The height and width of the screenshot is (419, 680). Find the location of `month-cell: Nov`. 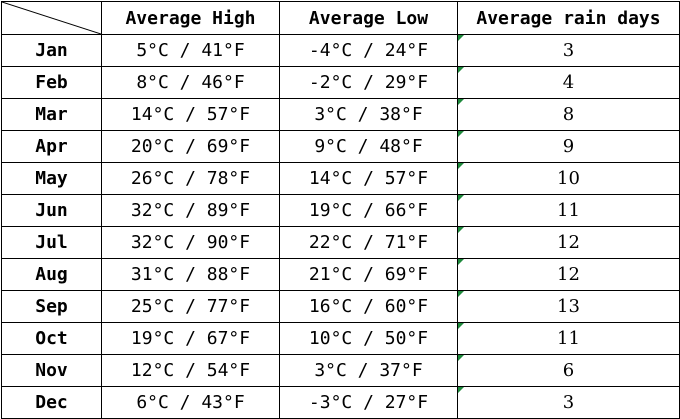

month-cell: Nov is located at coordinates (51, 370).